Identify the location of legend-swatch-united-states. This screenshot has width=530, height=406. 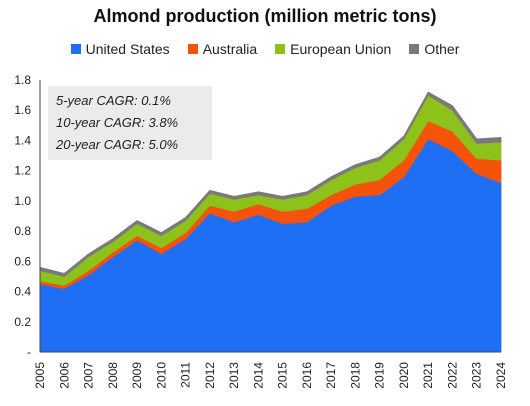
(75, 49).